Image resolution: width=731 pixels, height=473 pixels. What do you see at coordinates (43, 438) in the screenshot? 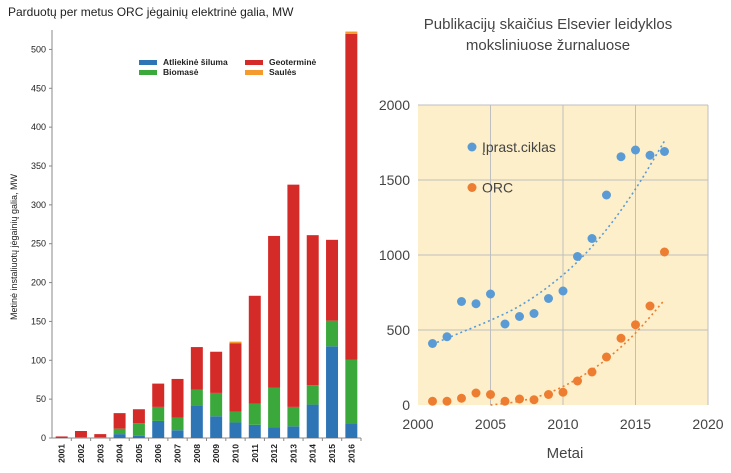
I see `left-y-tick-label: 0` at bounding box center [43, 438].